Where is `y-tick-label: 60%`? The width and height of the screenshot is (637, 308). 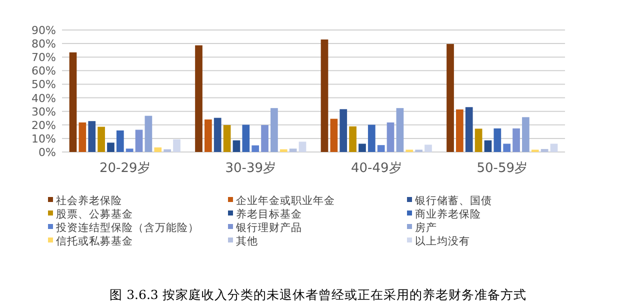
y-tick-label: 60% is located at coordinates (44, 71).